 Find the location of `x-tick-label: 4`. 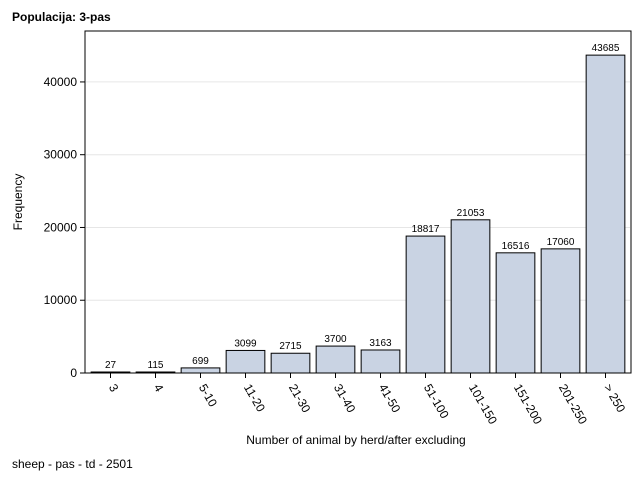

x-tick-label: 4 is located at coordinates (159, 388).